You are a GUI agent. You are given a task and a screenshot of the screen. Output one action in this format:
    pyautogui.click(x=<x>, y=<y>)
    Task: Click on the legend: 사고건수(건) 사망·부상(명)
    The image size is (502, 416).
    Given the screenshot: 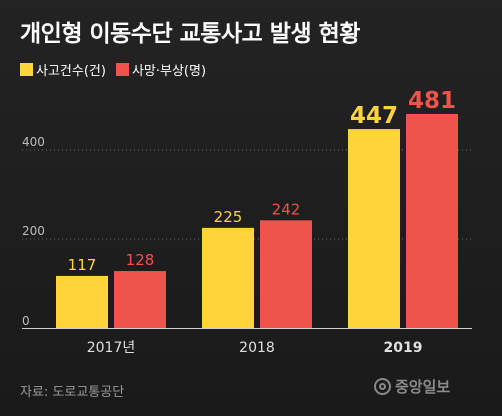 What is the action you would take?
    pyautogui.click(x=113, y=69)
    